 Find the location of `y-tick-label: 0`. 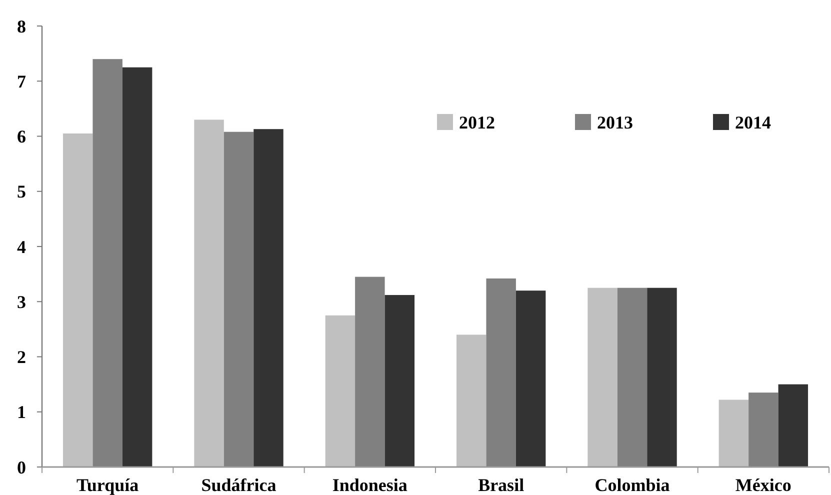

y-tick-label: 0 is located at coordinates (21, 467).